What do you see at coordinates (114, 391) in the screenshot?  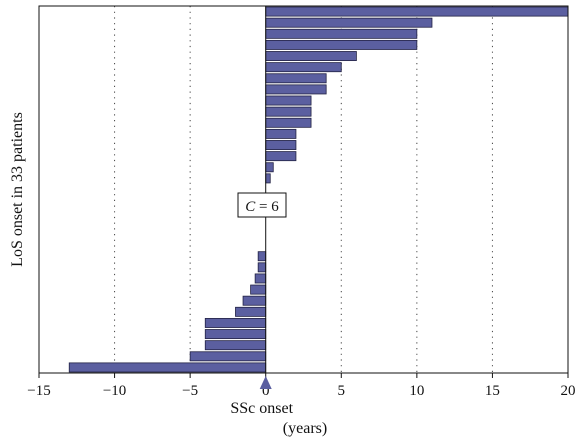 I see `x-tick-label: −10` at bounding box center [114, 391].